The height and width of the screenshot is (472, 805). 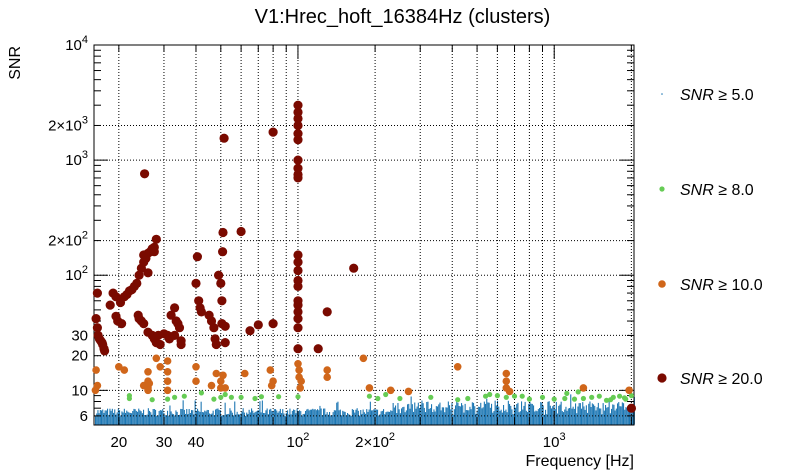 I want to click on y-tick-label: 2×10³, so click(x=68, y=124).